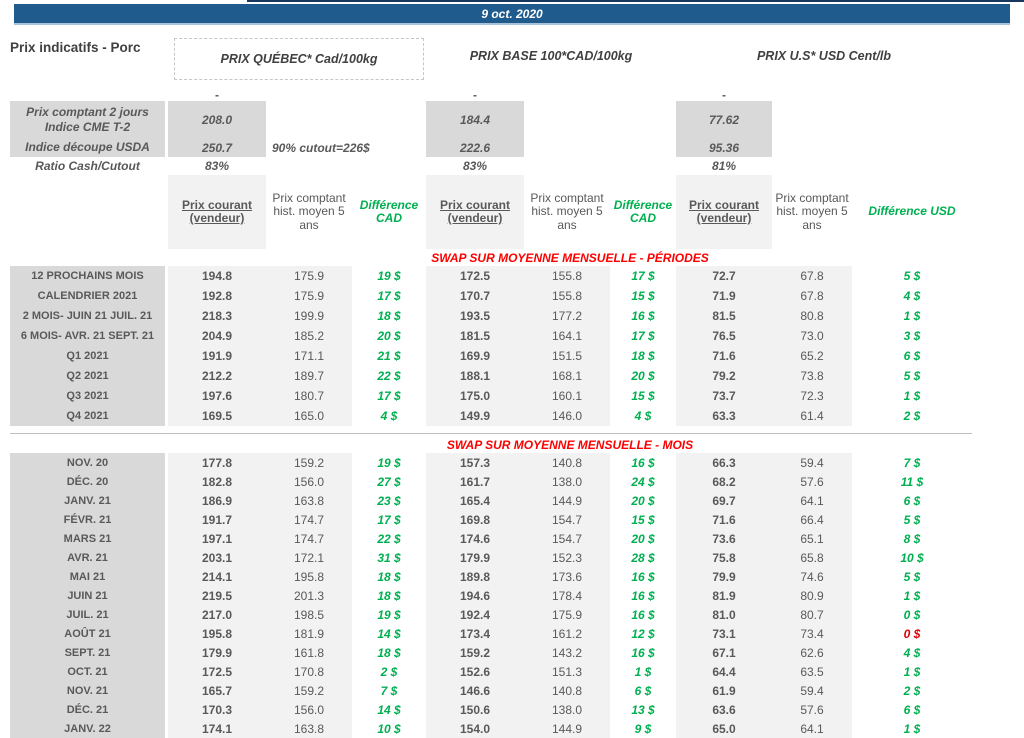 Image resolution: width=1024 pixels, height=738 pixels. Describe the element at coordinates (567, 633) in the screenshot. I see `hist-avg-cell: 161.2` at that location.